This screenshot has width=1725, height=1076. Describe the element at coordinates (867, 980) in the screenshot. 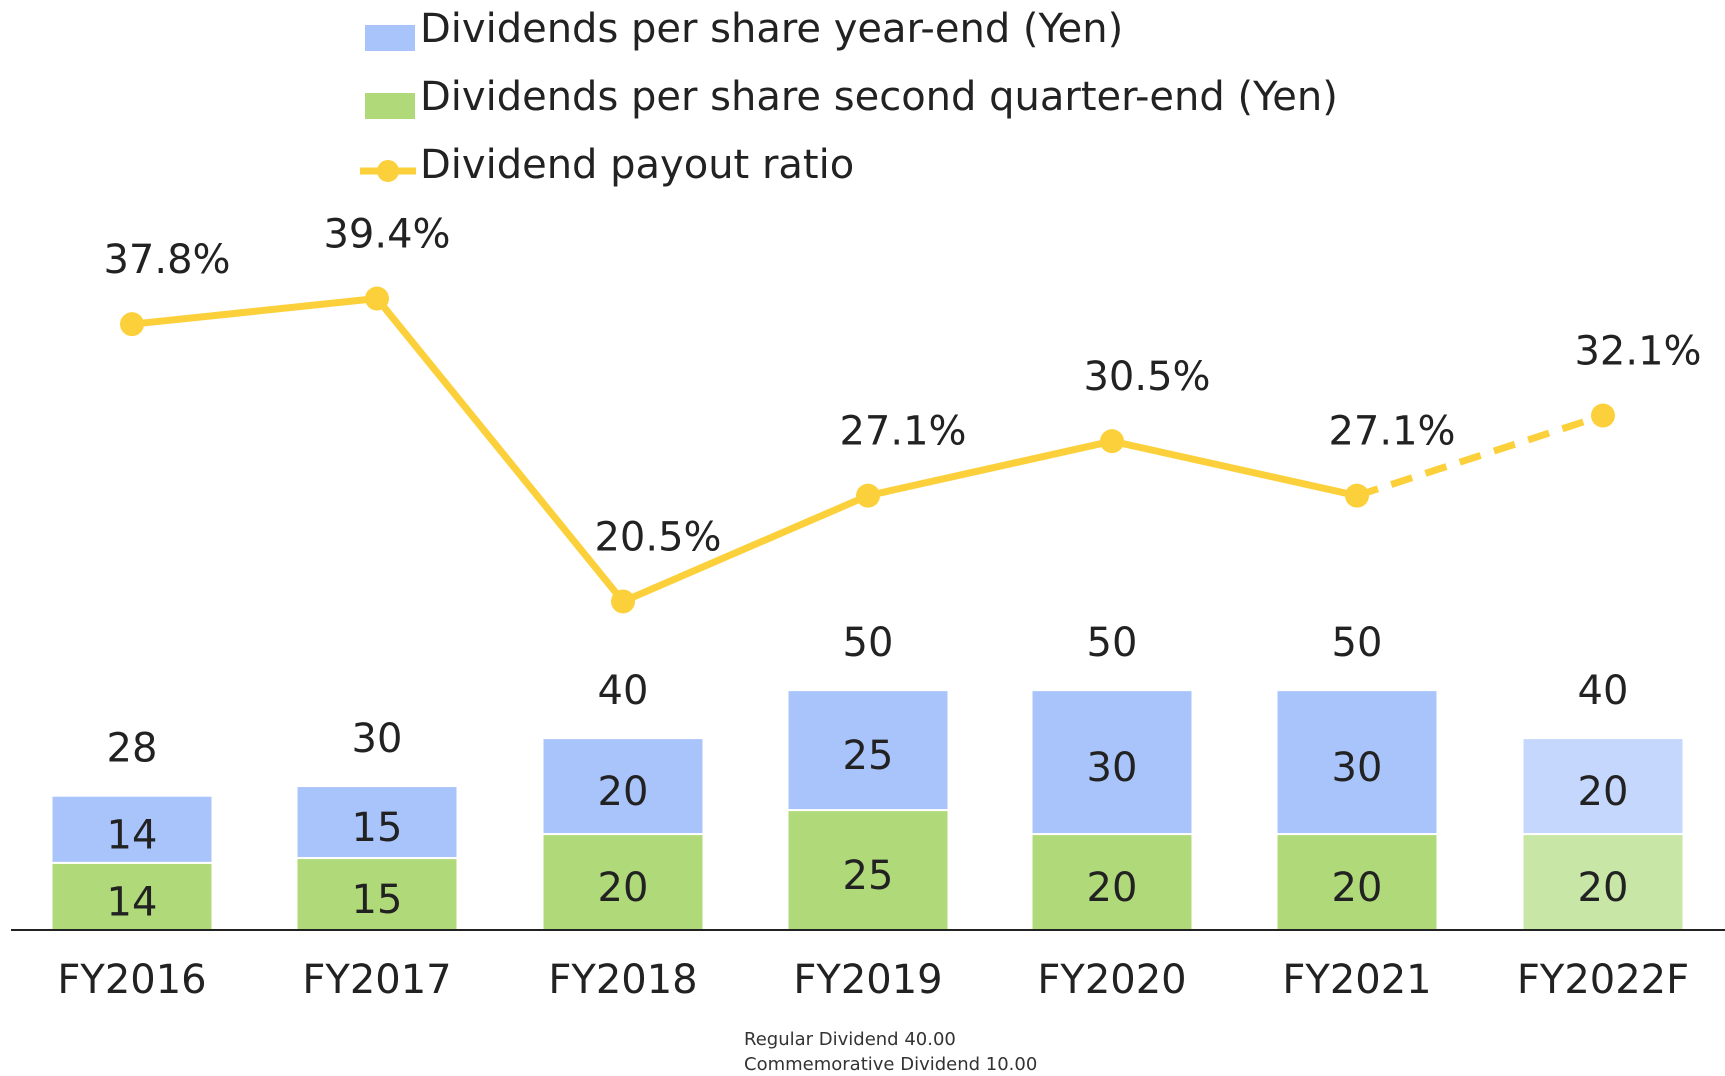

I see `x-tick-label: FY2019` at that location.